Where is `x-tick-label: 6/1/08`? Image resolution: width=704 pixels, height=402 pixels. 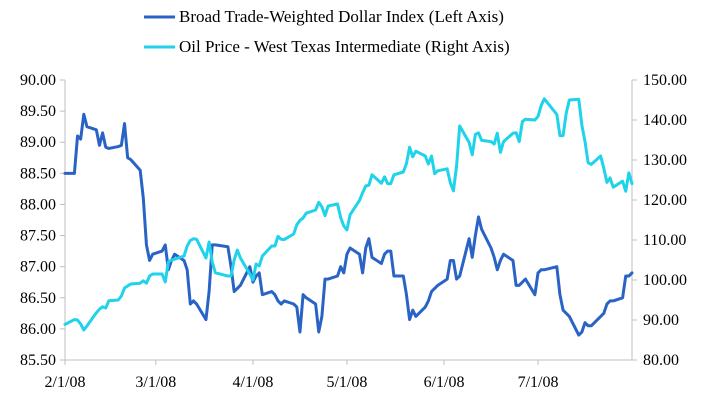
x-tick-label: 6/1/08 is located at coordinates (444, 382).